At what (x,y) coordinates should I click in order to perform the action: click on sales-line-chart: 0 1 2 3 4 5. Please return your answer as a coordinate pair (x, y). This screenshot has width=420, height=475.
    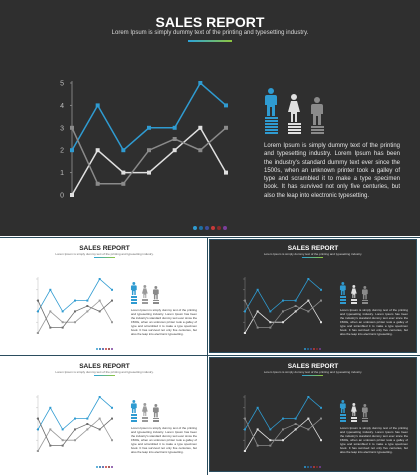
    Looking at the image, I should click on (144, 139).